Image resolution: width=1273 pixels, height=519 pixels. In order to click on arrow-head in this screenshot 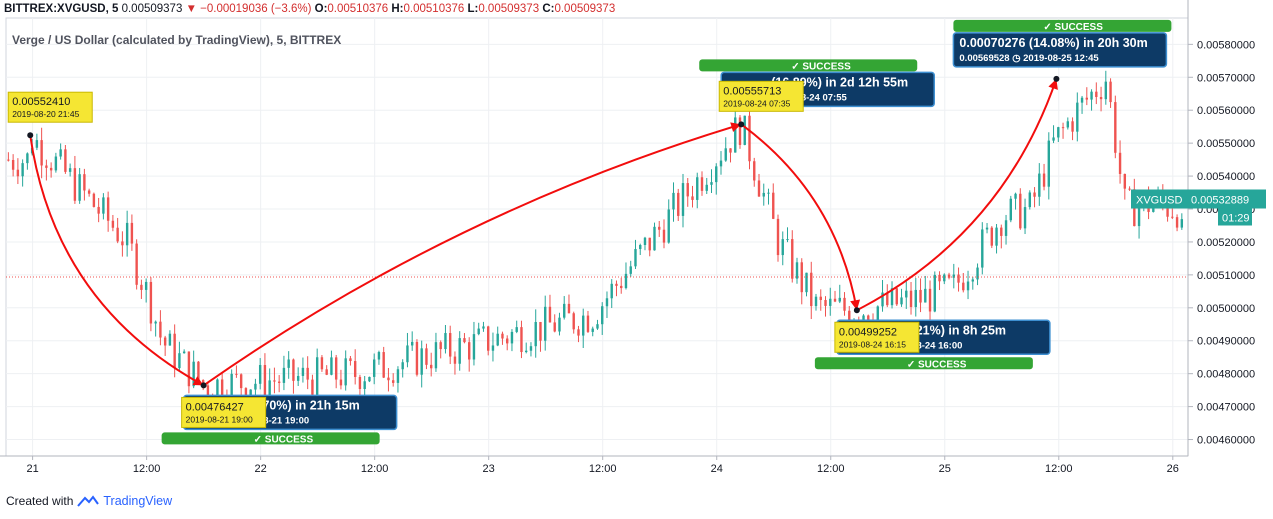, I will do `click(198, 381)`.